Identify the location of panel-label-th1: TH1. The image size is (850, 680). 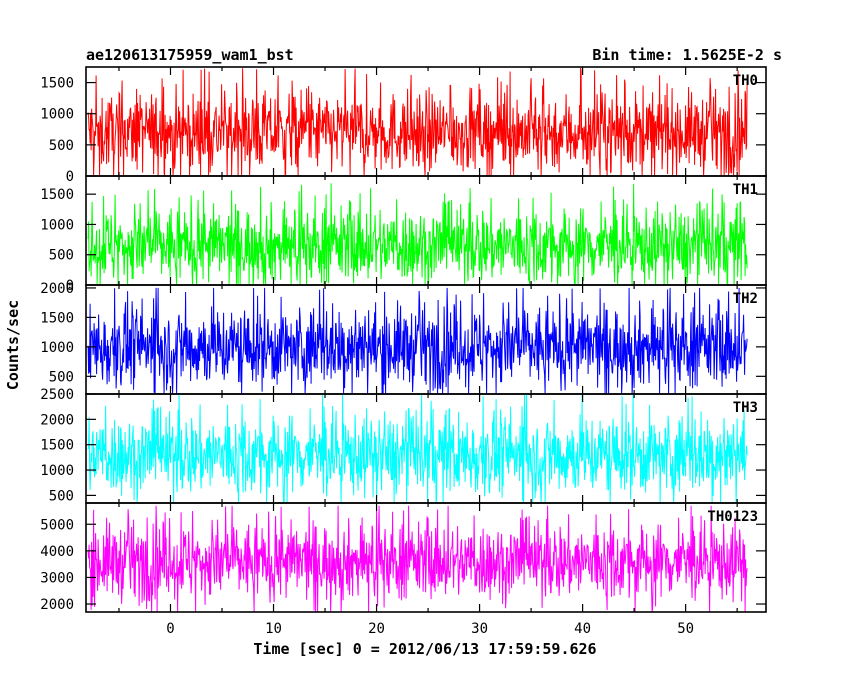
(745, 190).